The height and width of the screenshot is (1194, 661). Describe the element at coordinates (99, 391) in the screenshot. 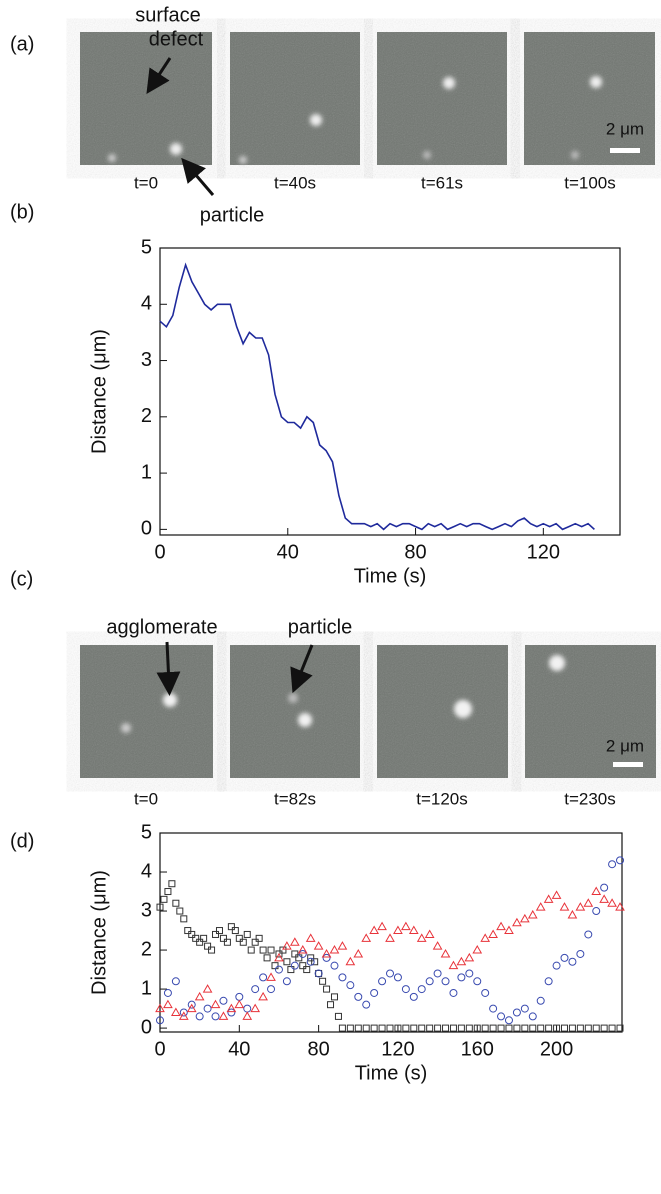

I see `y-axis-label: Distance (μm)` at that location.